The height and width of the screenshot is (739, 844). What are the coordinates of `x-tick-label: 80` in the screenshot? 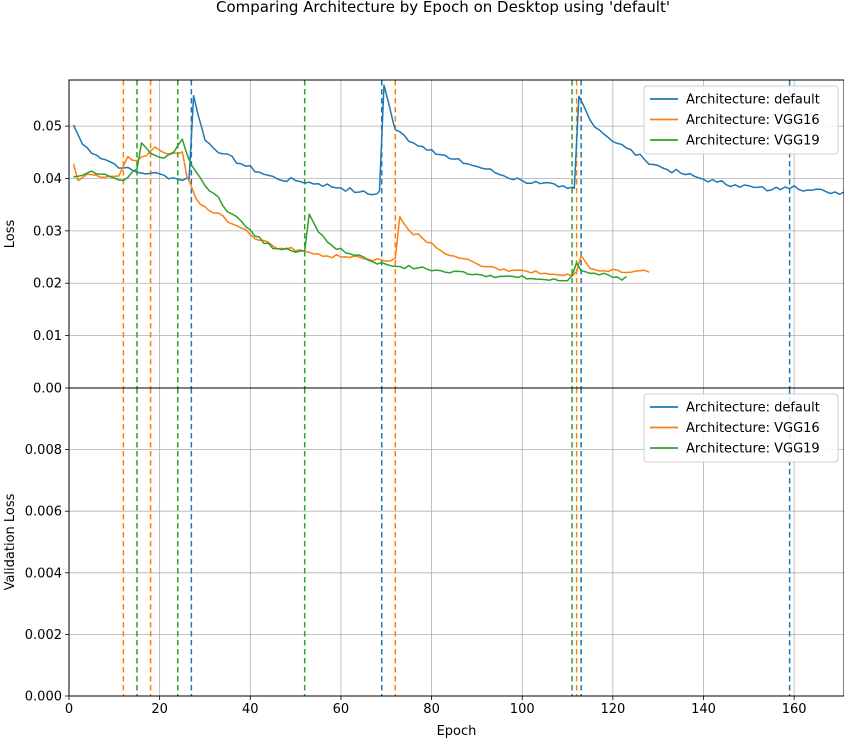 It's located at (431, 709).